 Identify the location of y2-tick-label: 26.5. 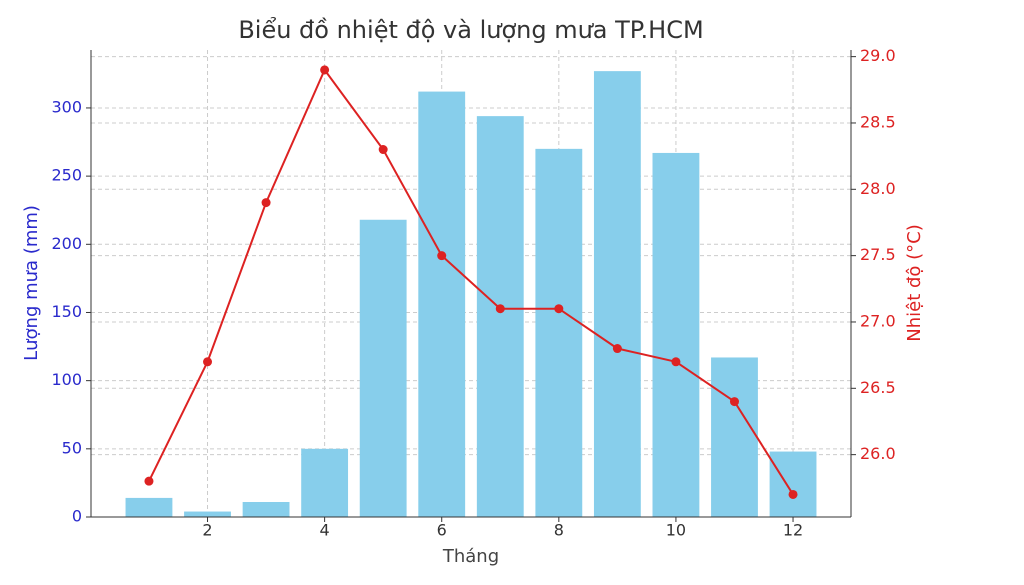
(878, 387).